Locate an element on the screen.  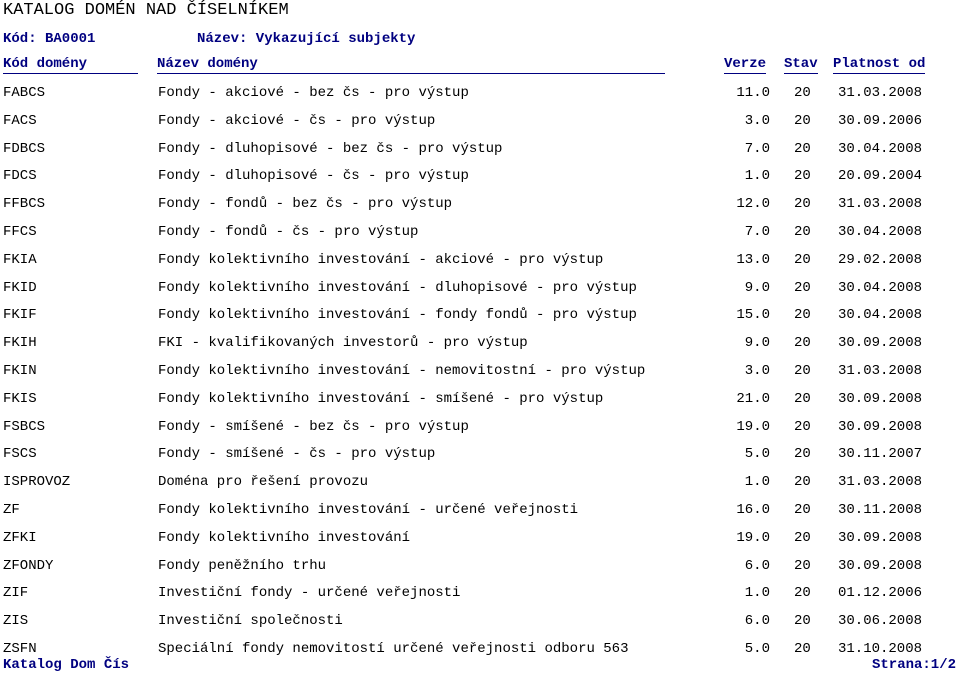
version-cell: 13.0 is located at coordinates (753, 259).